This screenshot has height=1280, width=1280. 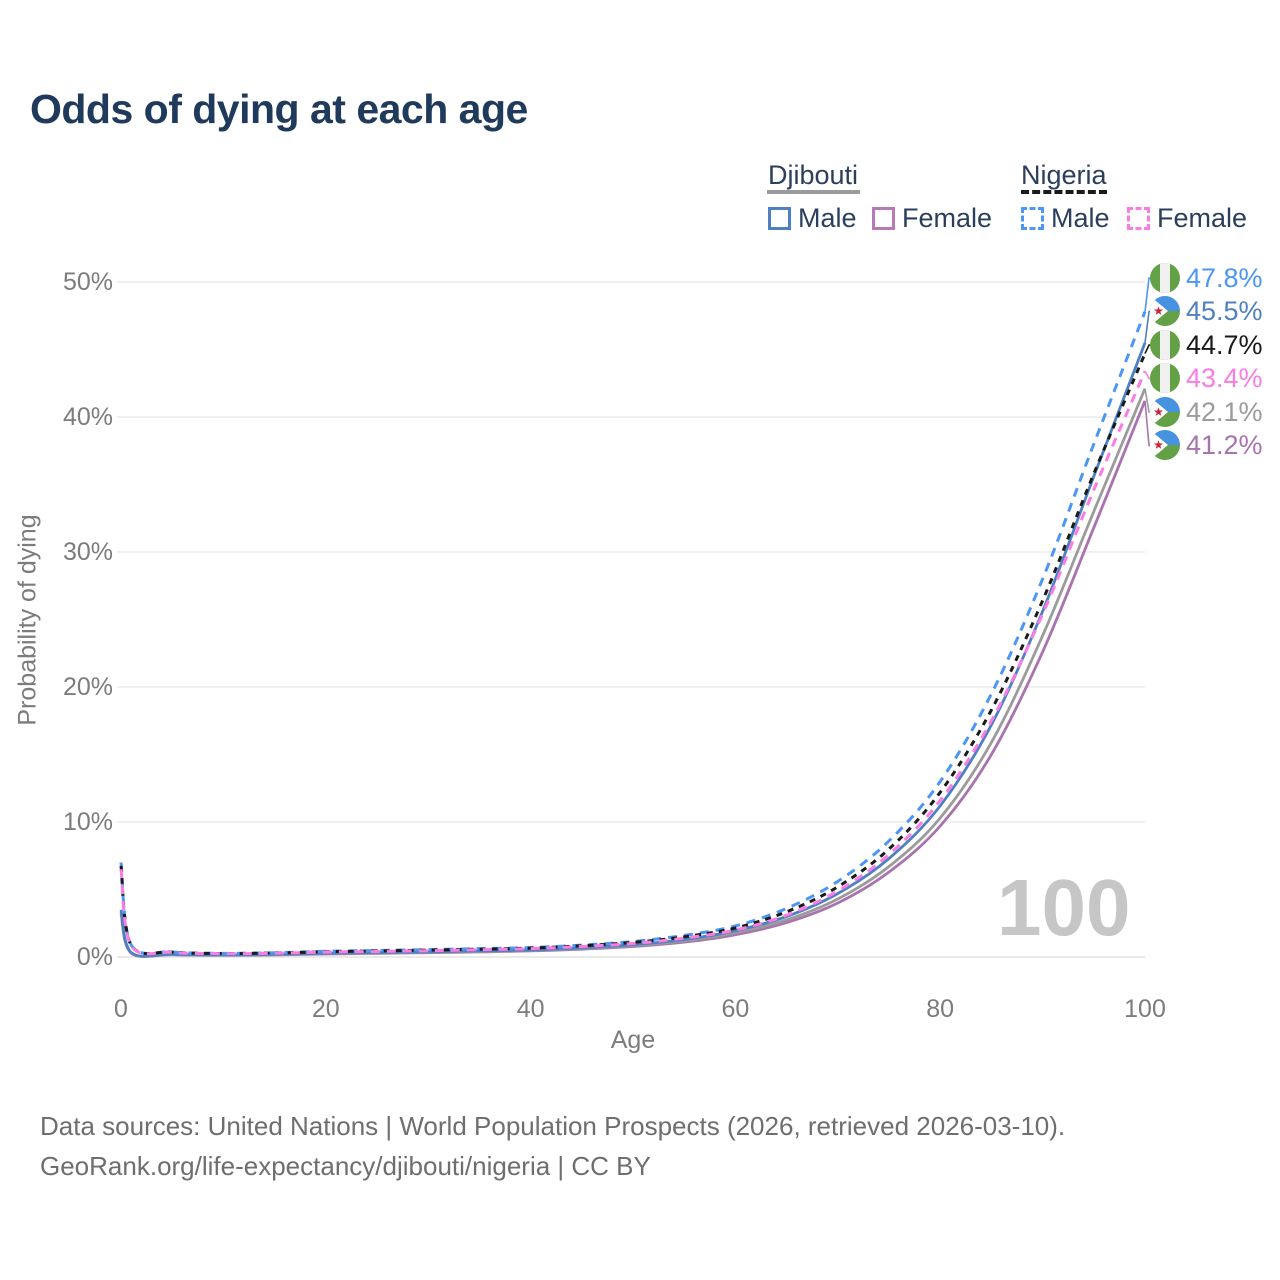 What do you see at coordinates (1224, 344) in the screenshot?
I see `end-value: 44.7%` at bounding box center [1224, 344].